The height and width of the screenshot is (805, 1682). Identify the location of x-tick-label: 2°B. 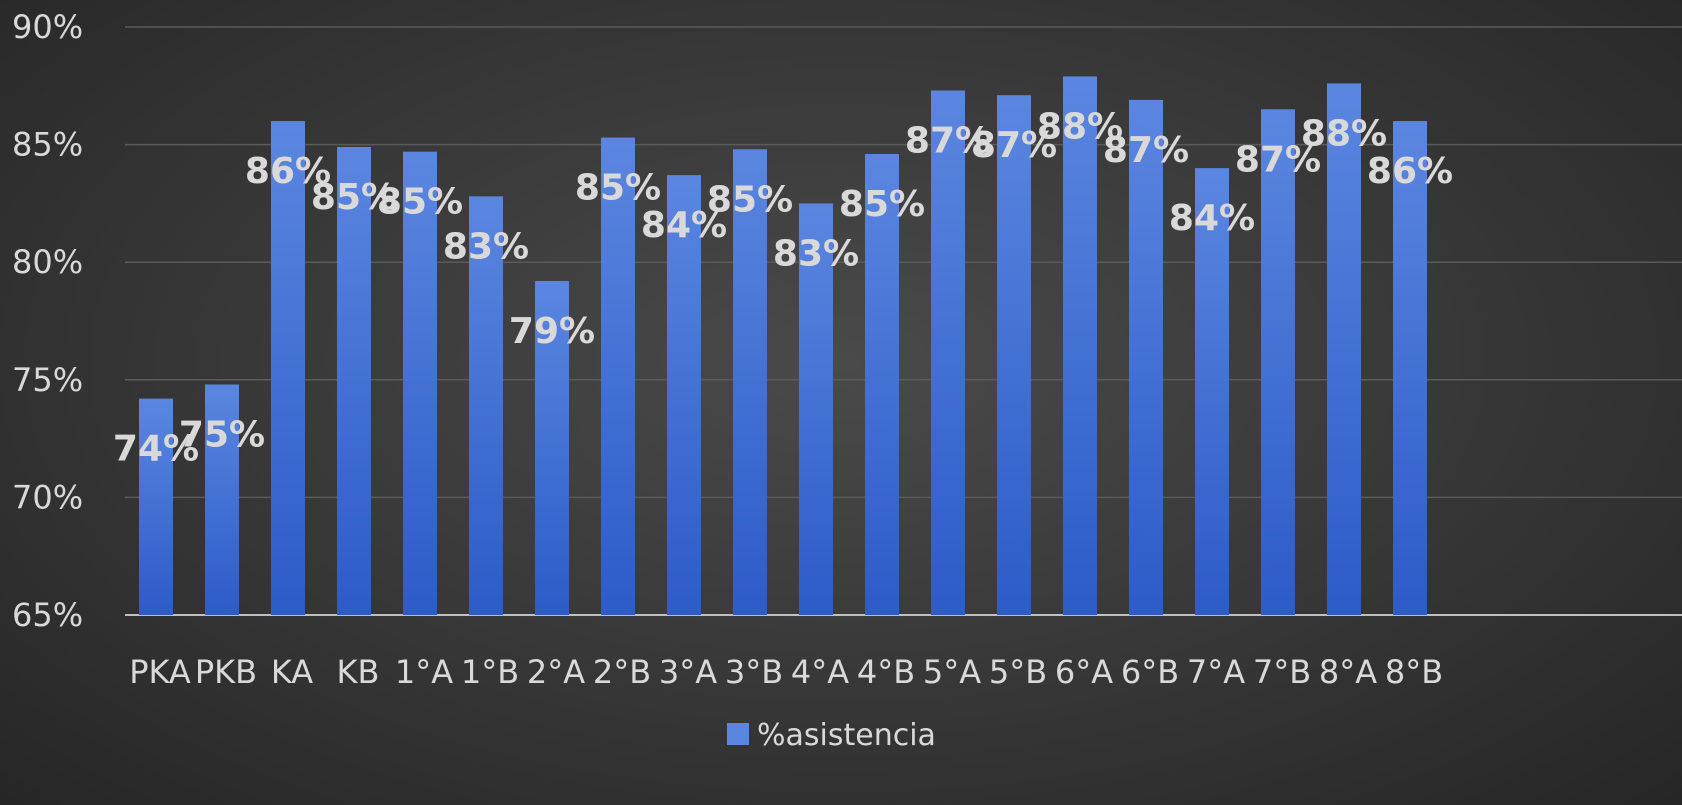
(622, 672).